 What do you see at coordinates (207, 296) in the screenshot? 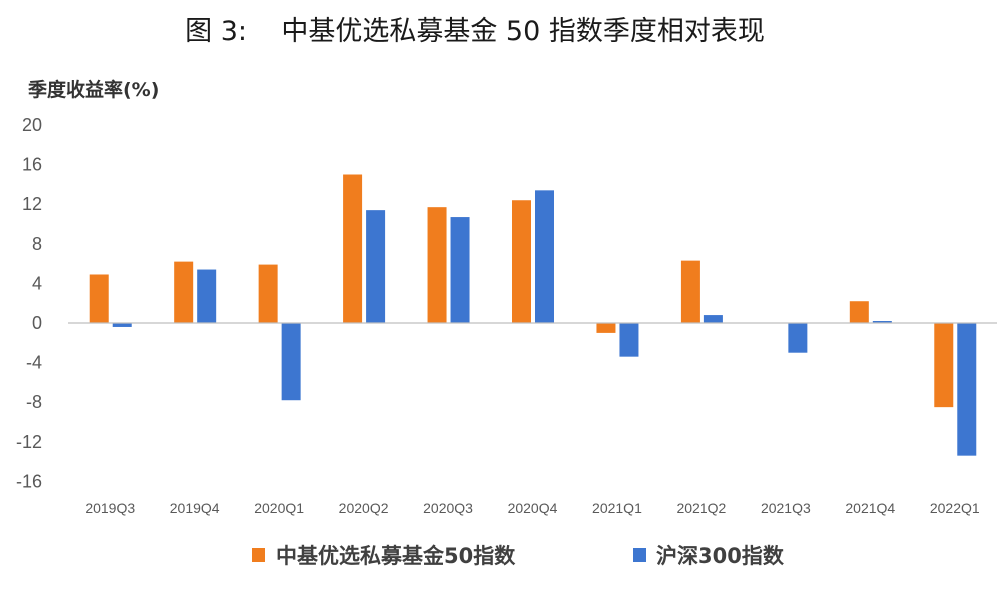
I see `bar-csi300-2019Q4` at bounding box center [207, 296].